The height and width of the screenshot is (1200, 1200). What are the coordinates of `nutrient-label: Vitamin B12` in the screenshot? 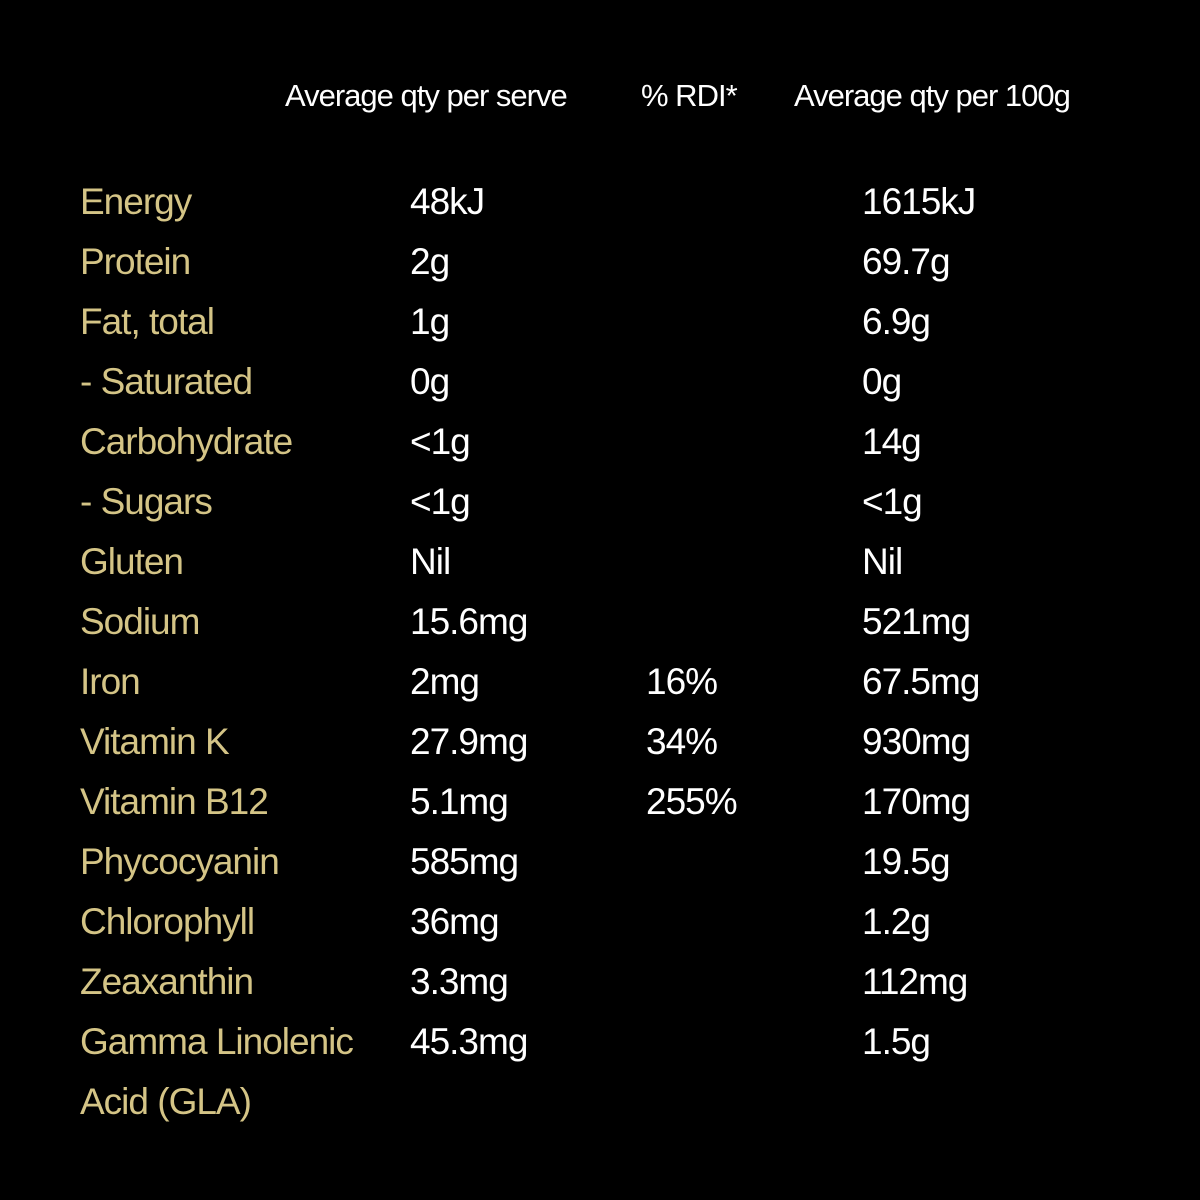 It's located at (174, 801).